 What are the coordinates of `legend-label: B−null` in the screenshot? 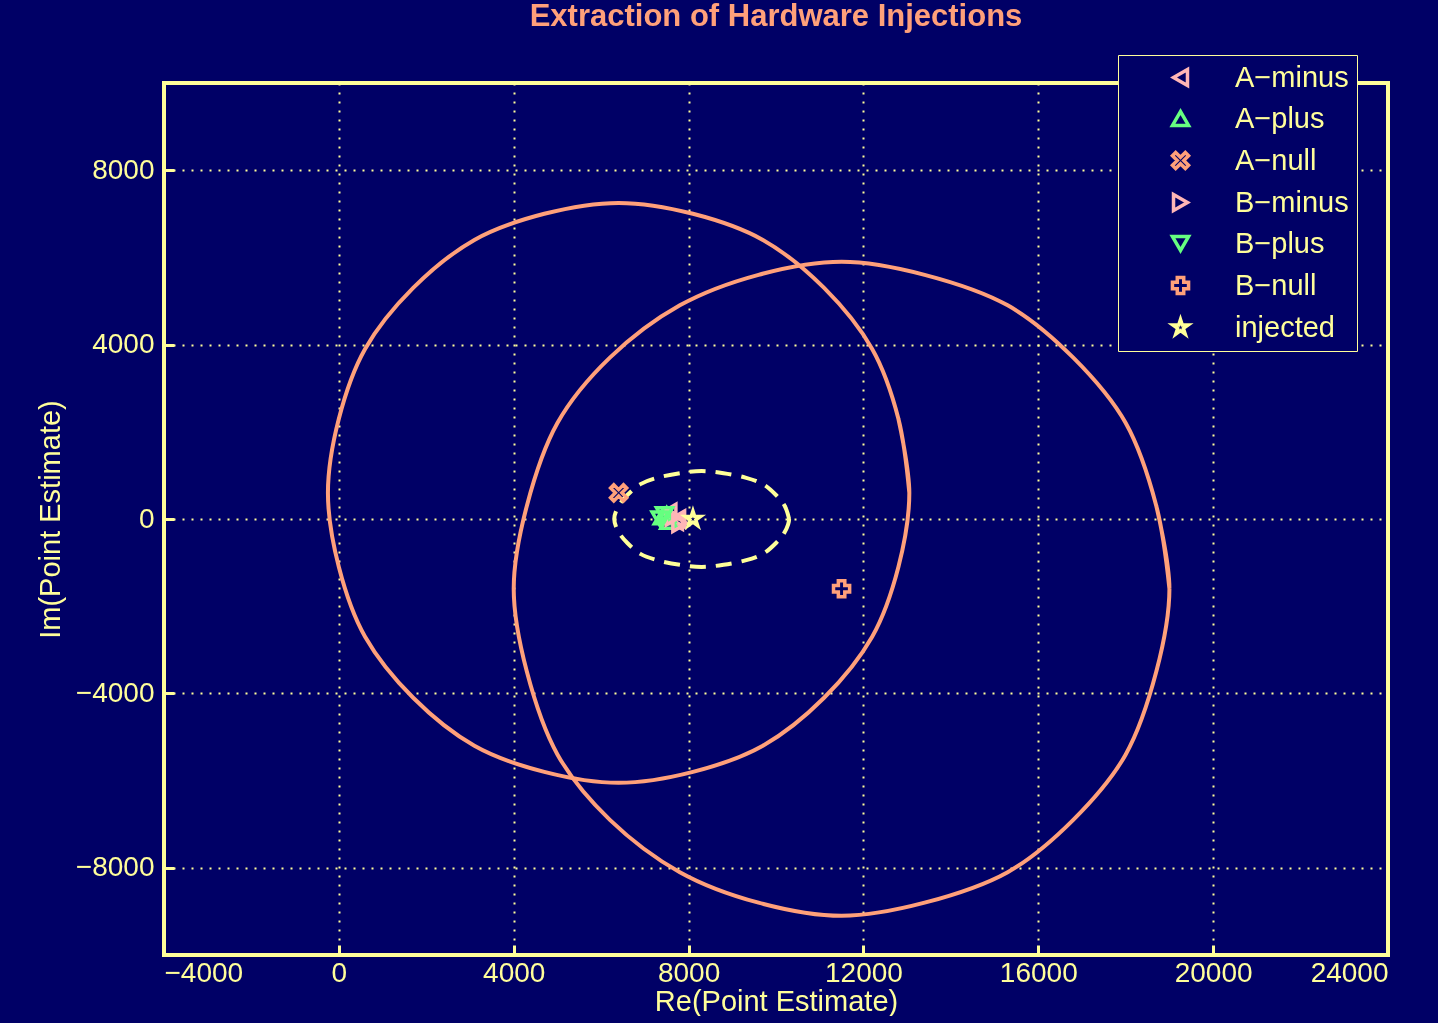 It's located at (1276, 284).